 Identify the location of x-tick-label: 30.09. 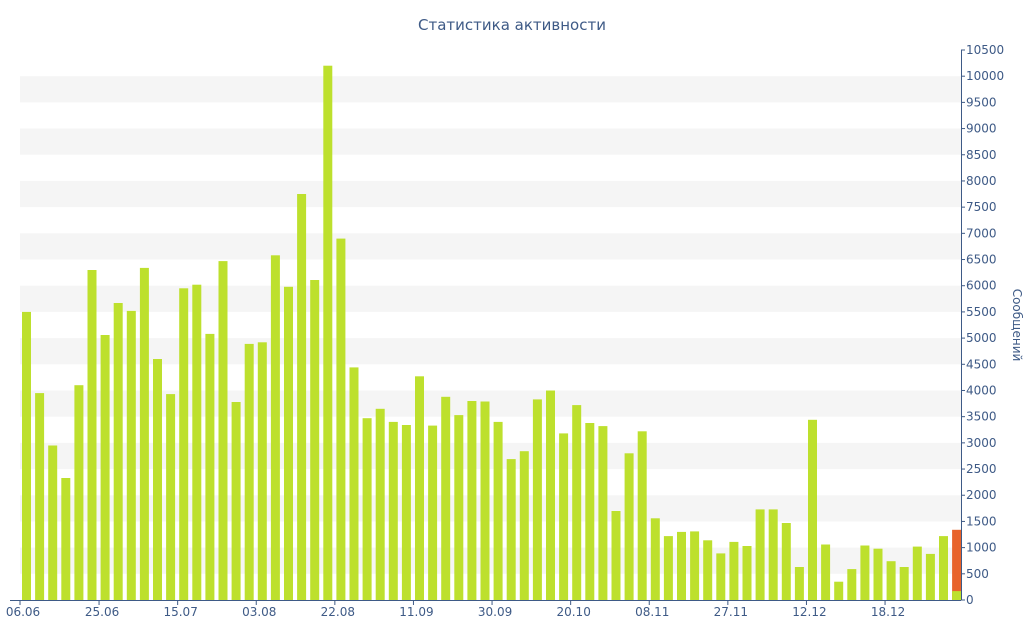
(495, 612).